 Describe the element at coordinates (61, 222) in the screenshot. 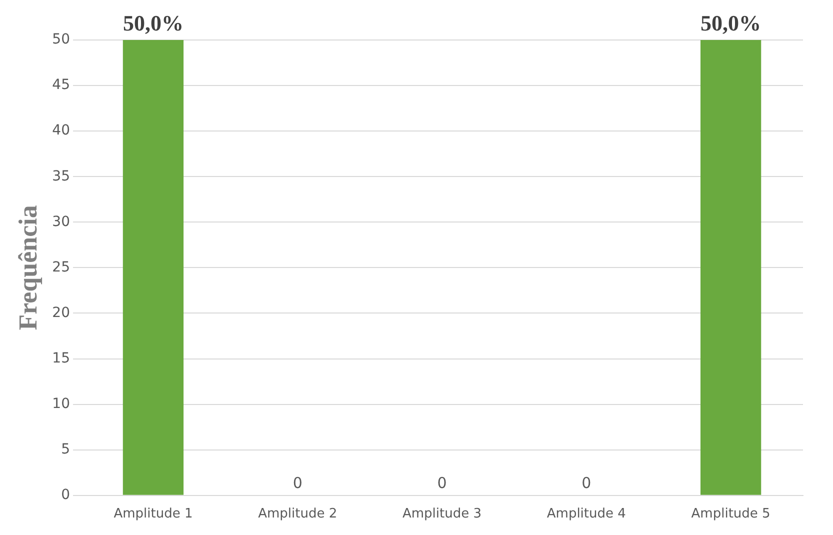

I see `y-tick-label: 30` at that location.